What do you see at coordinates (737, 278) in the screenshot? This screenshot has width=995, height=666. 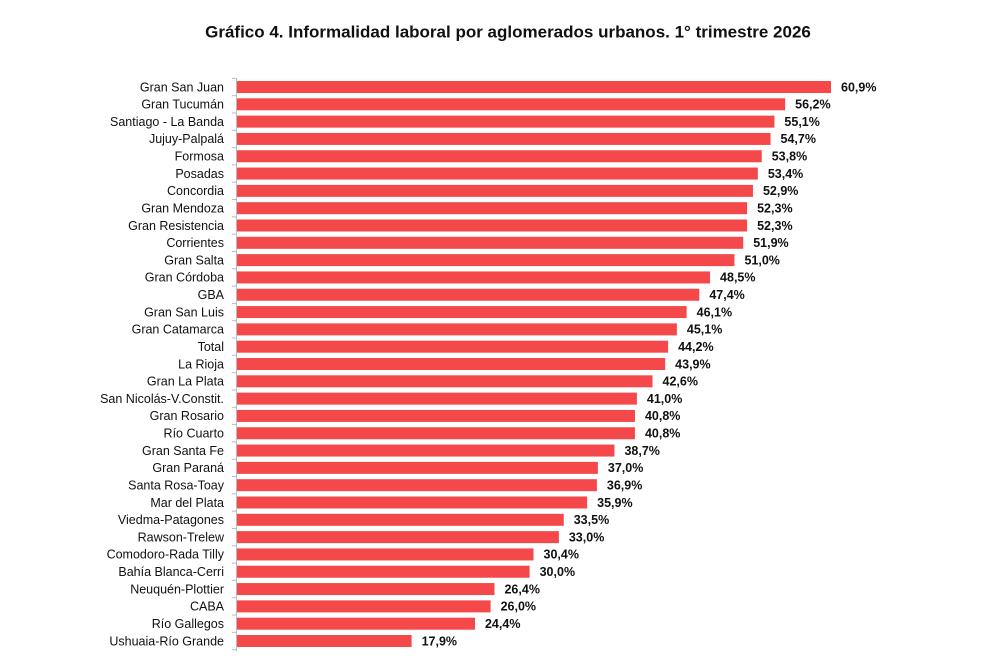 I see `value-label: 48,5%` at bounding box center [737, 278].